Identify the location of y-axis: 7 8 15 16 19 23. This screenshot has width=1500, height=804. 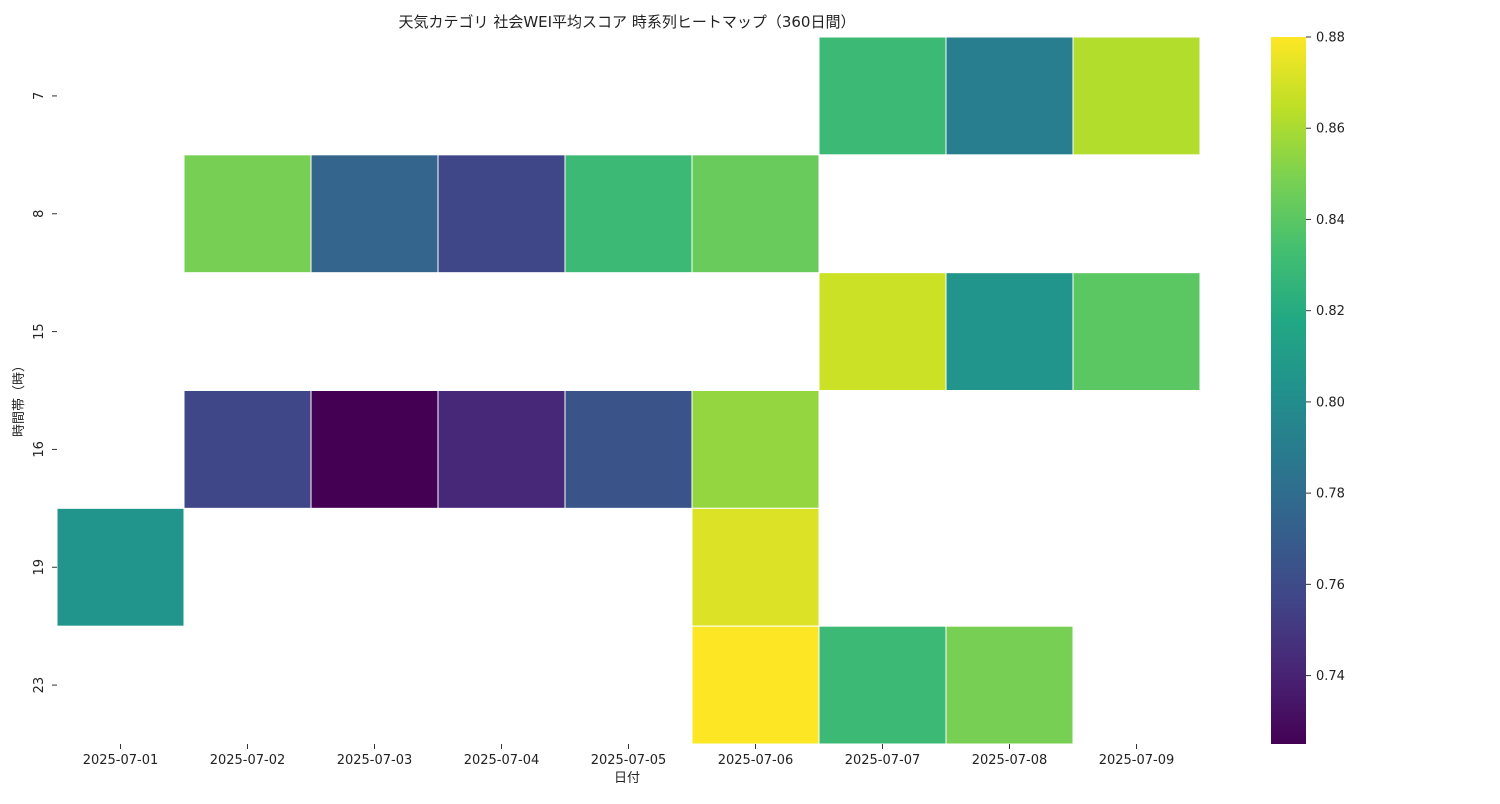
(44, 393).